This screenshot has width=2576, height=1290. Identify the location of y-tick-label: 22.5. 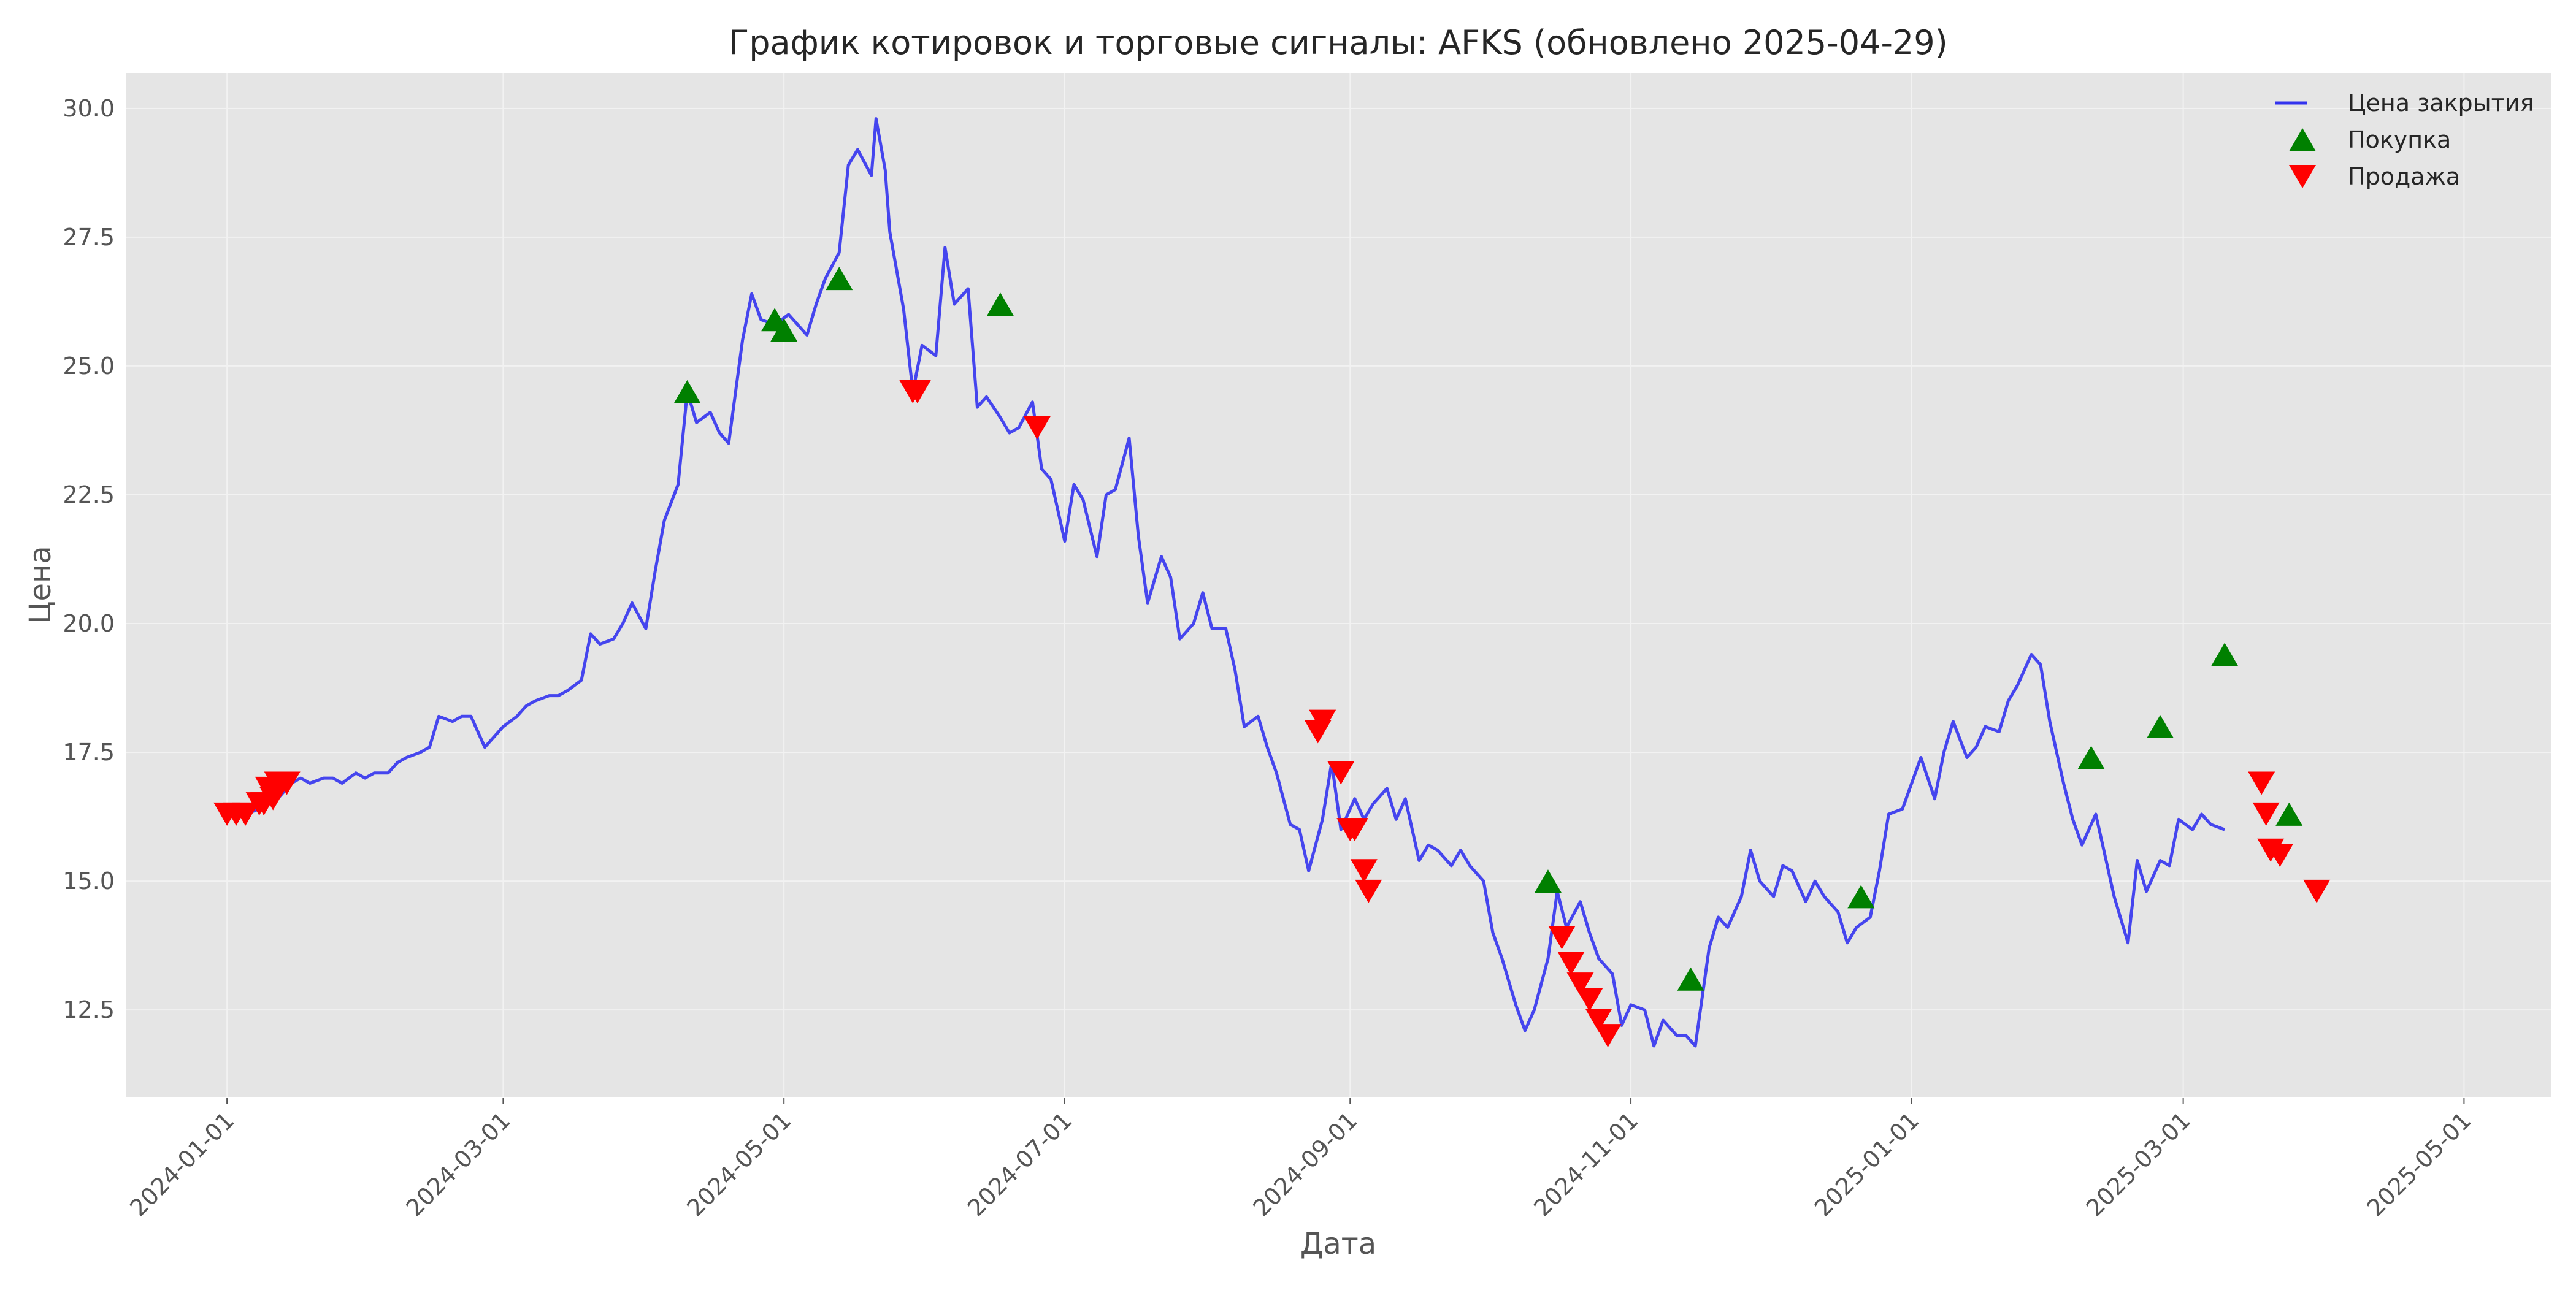
(89, 494).